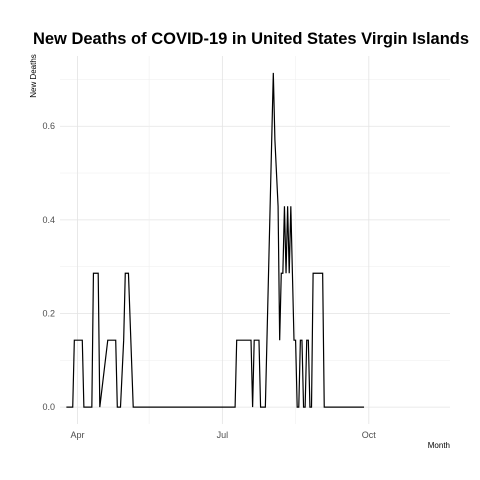 This screenshot has height=480, width=480. I want to click on y-tick-label: 0.4, so click(48, 220).